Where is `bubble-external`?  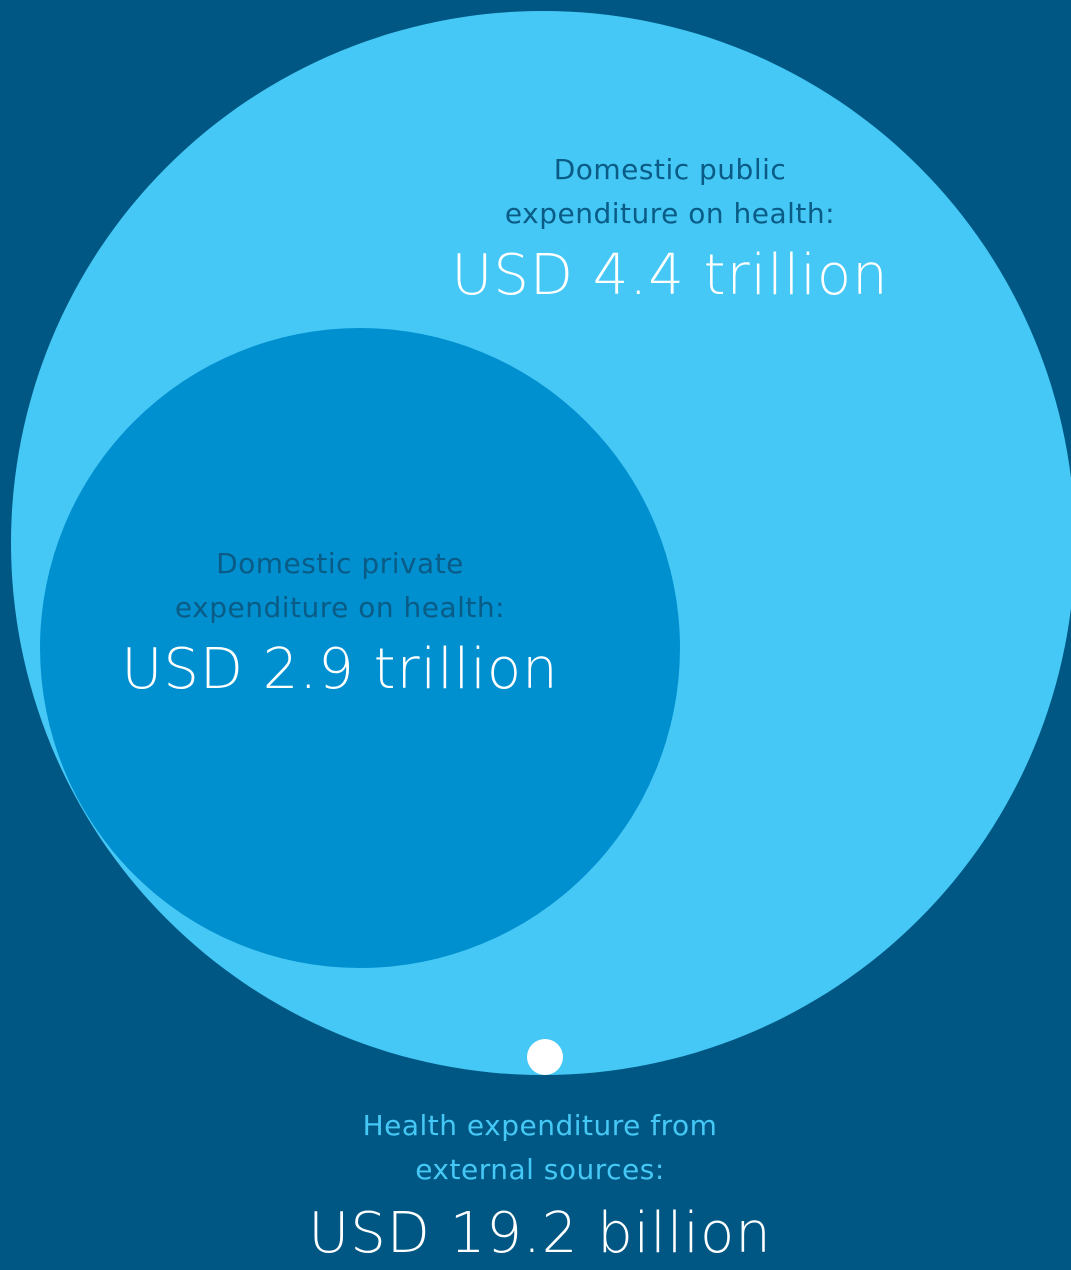
bubble-external is located at coordinates (545, 1057).